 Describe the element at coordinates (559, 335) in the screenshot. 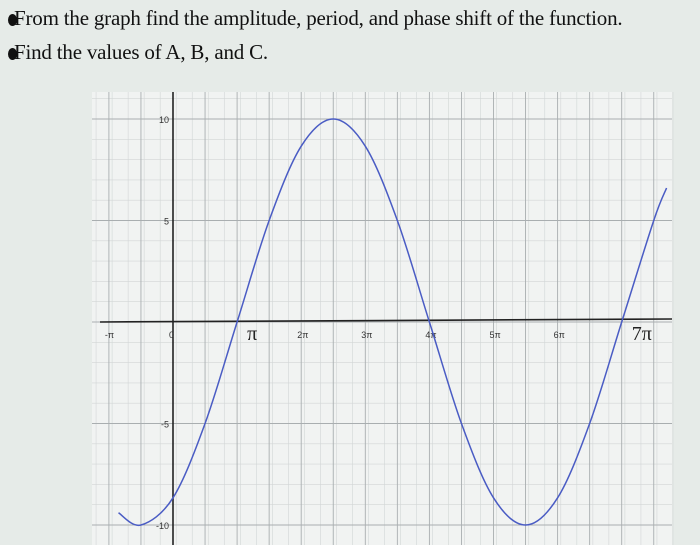

I see `x-tick-label: 6π` at that location.